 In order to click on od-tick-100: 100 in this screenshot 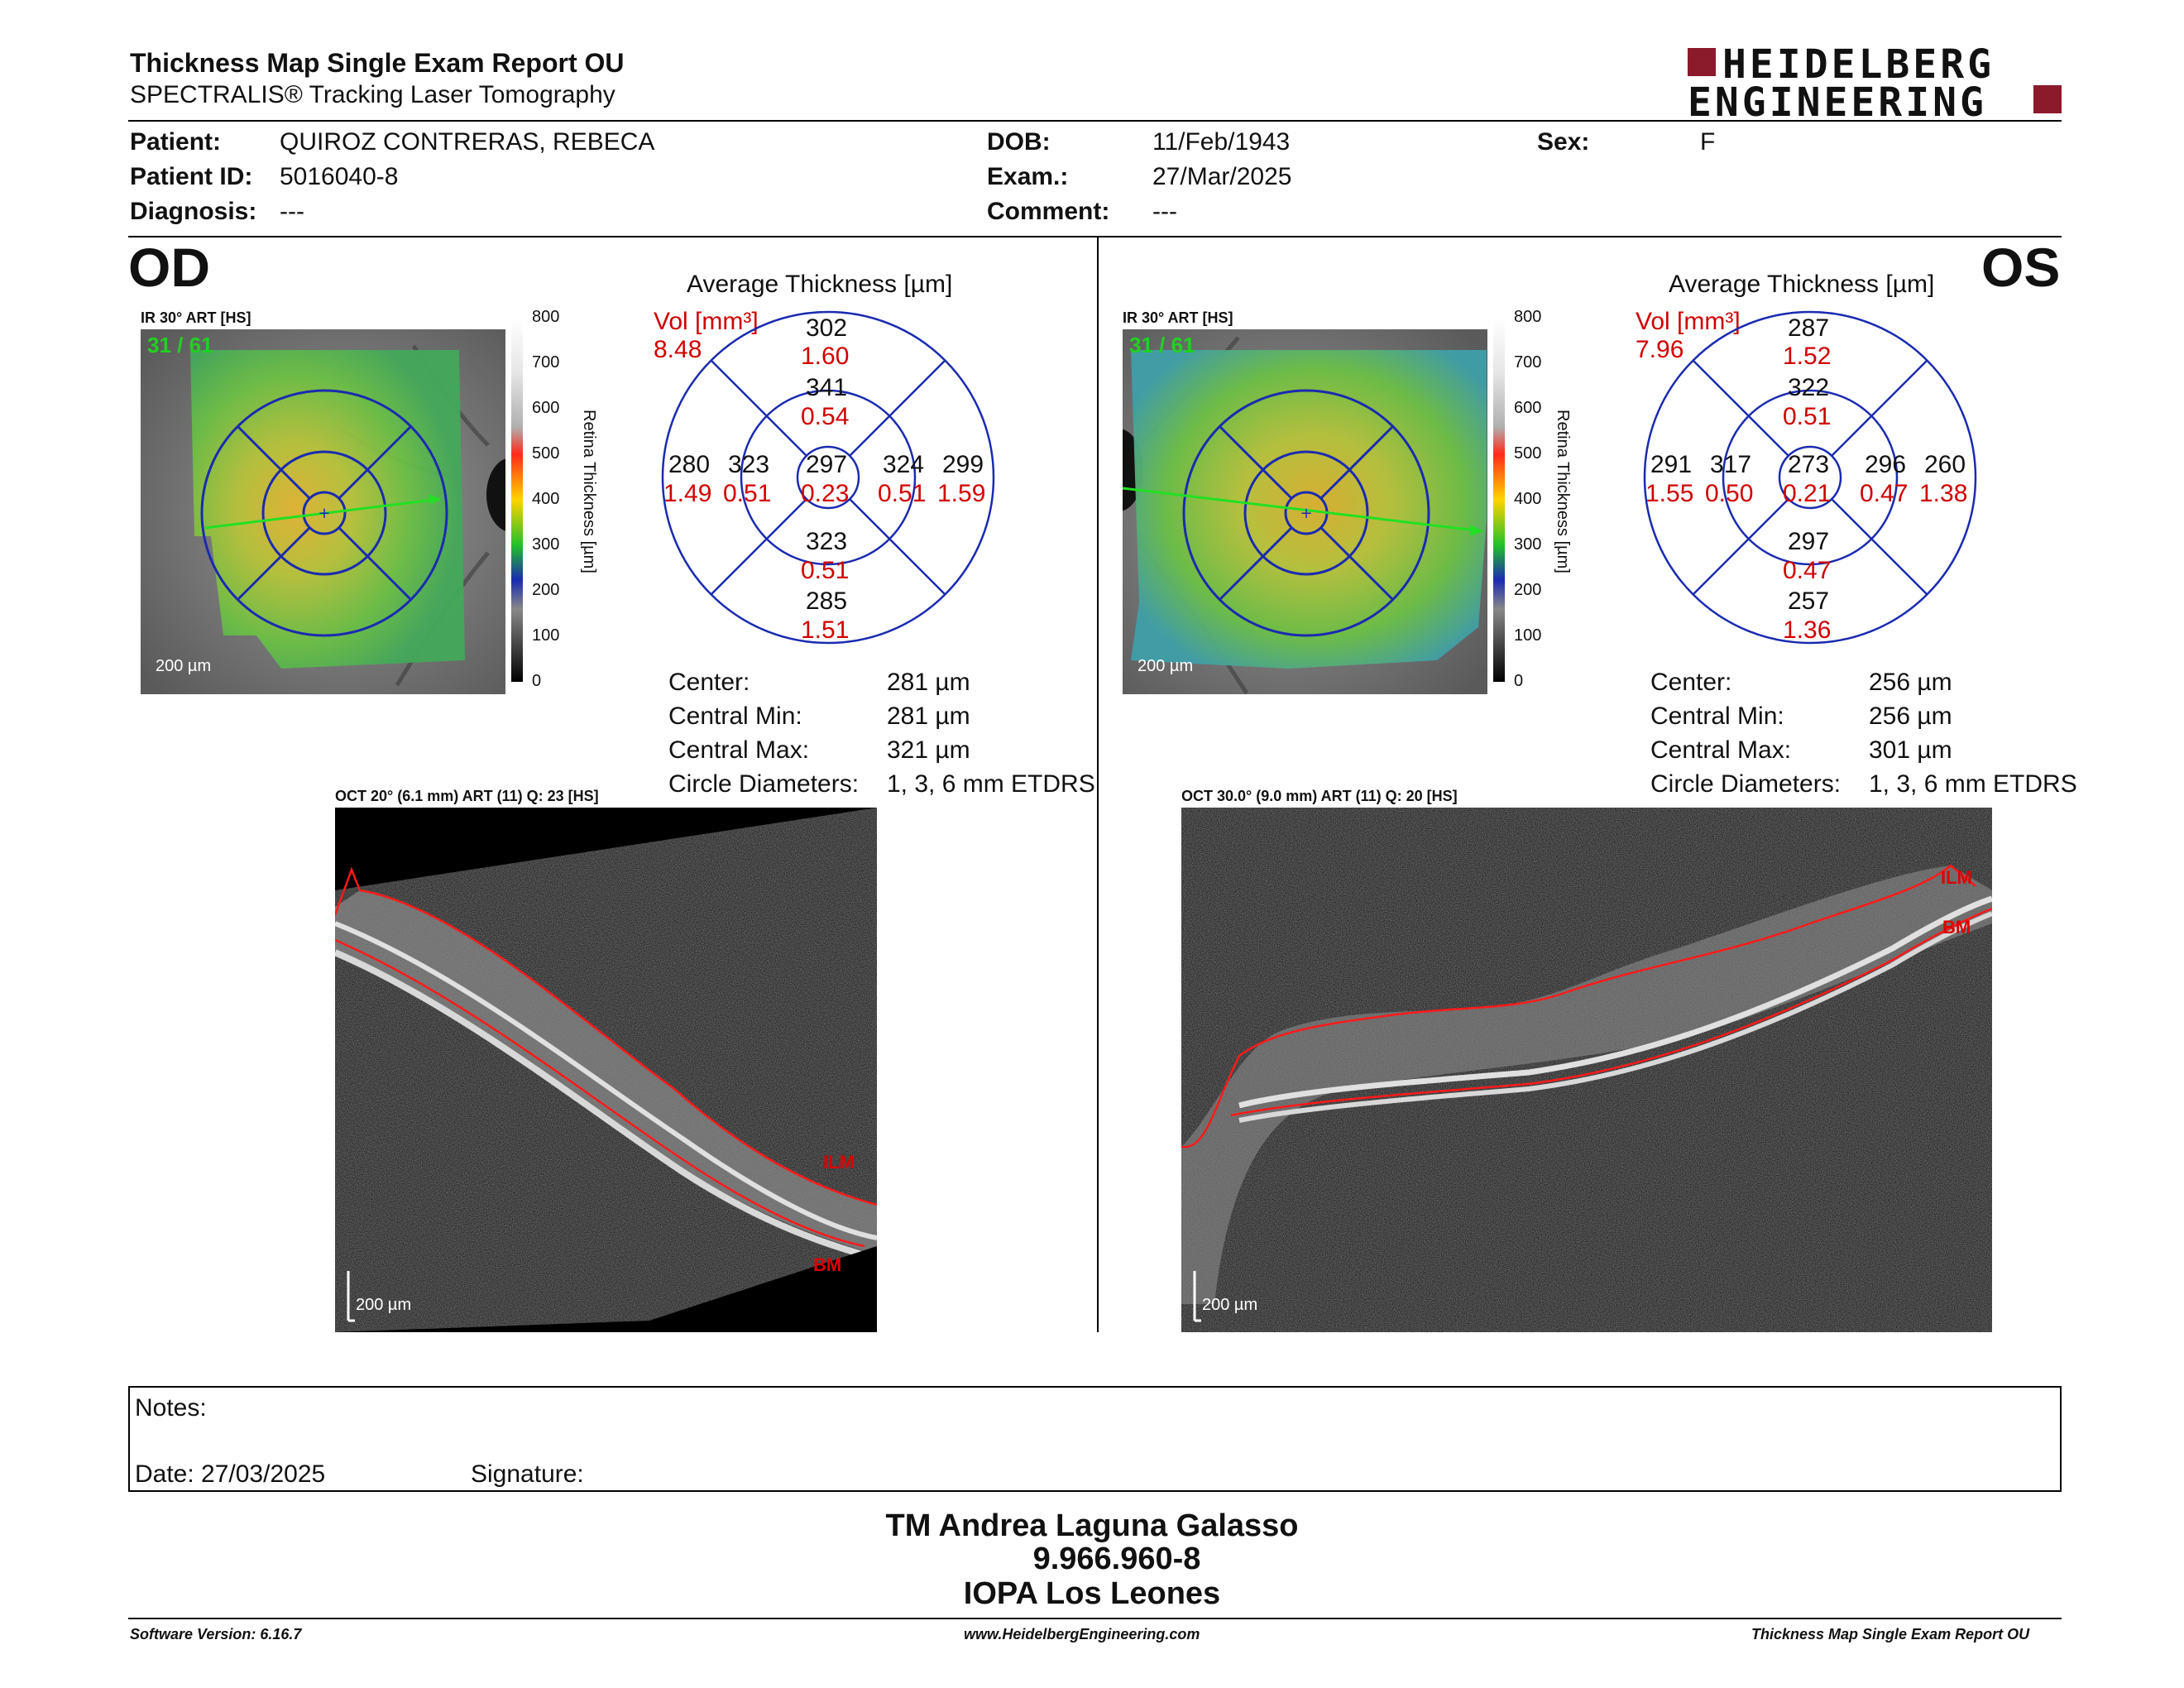, I will do `click(546, 635)`.